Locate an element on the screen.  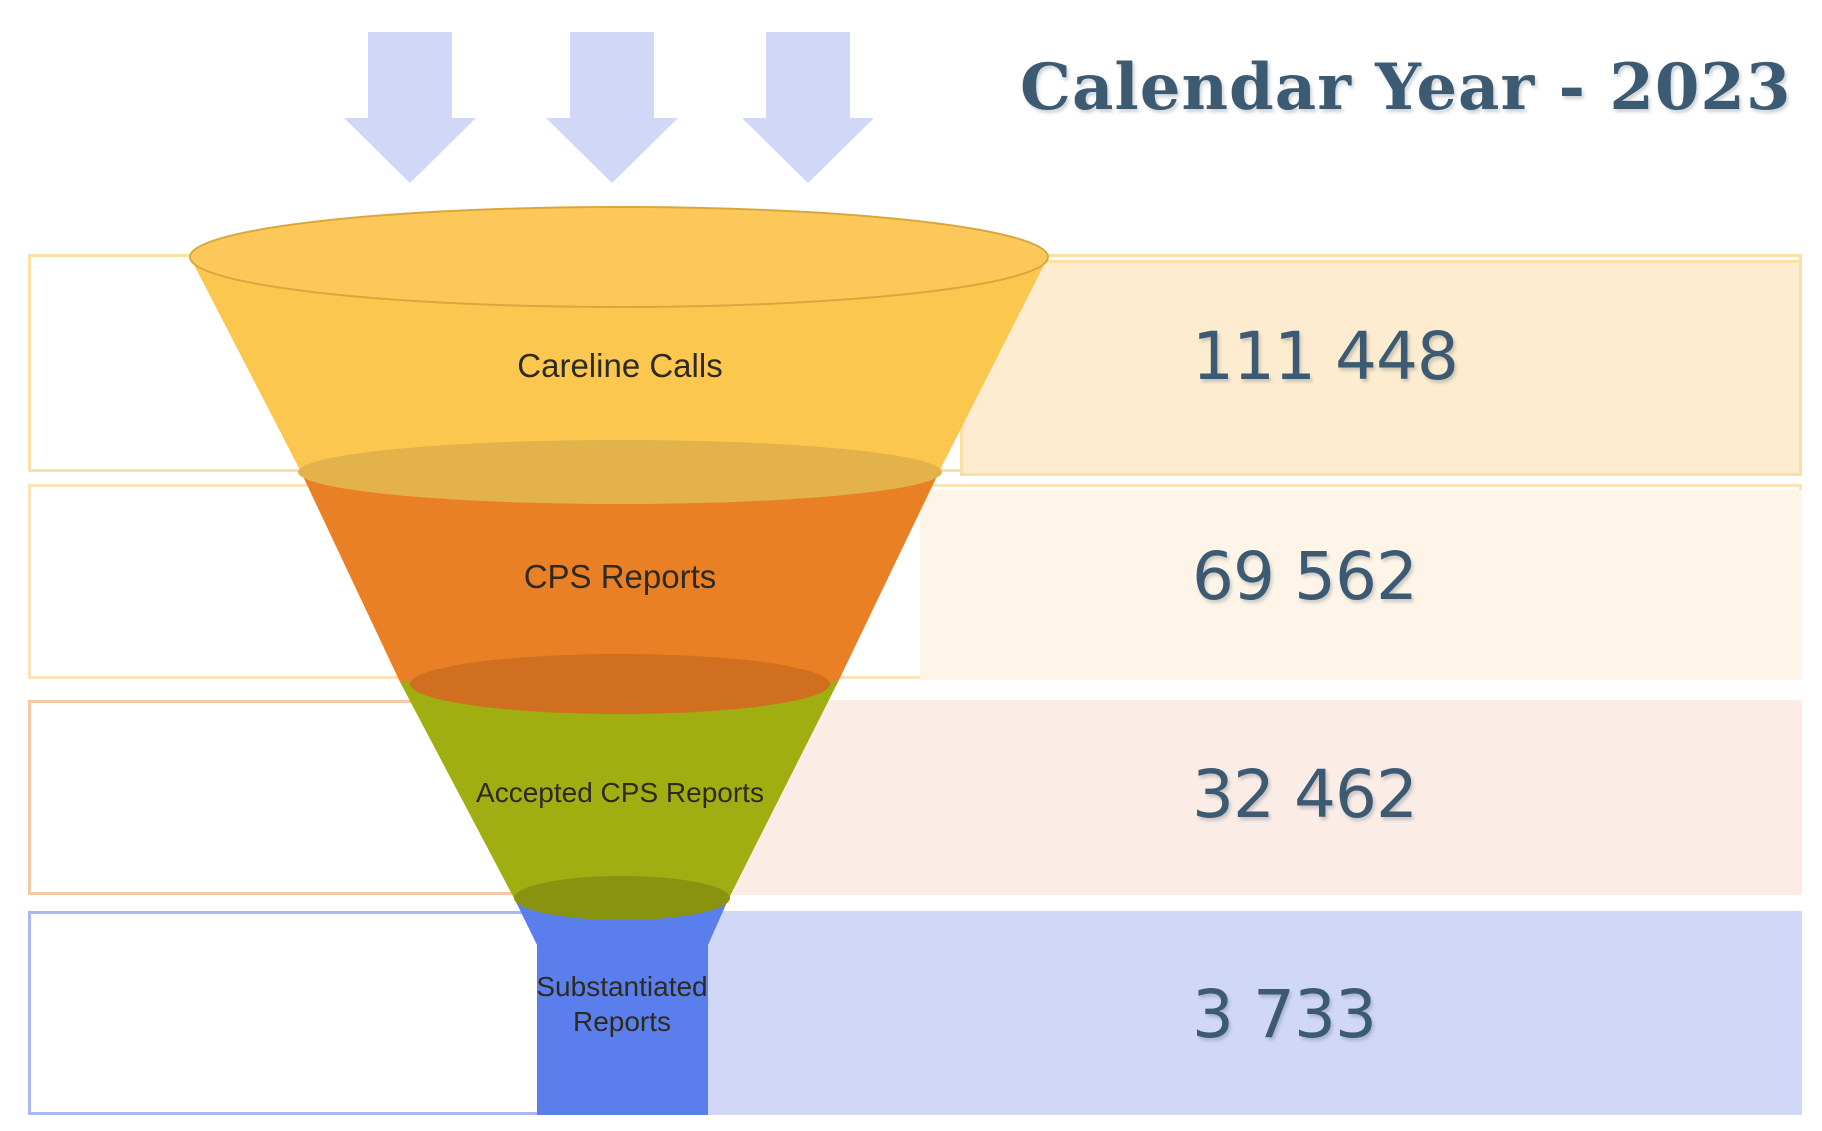
stage-label-cps: CPS Reports is located at coordinates (620, 576).